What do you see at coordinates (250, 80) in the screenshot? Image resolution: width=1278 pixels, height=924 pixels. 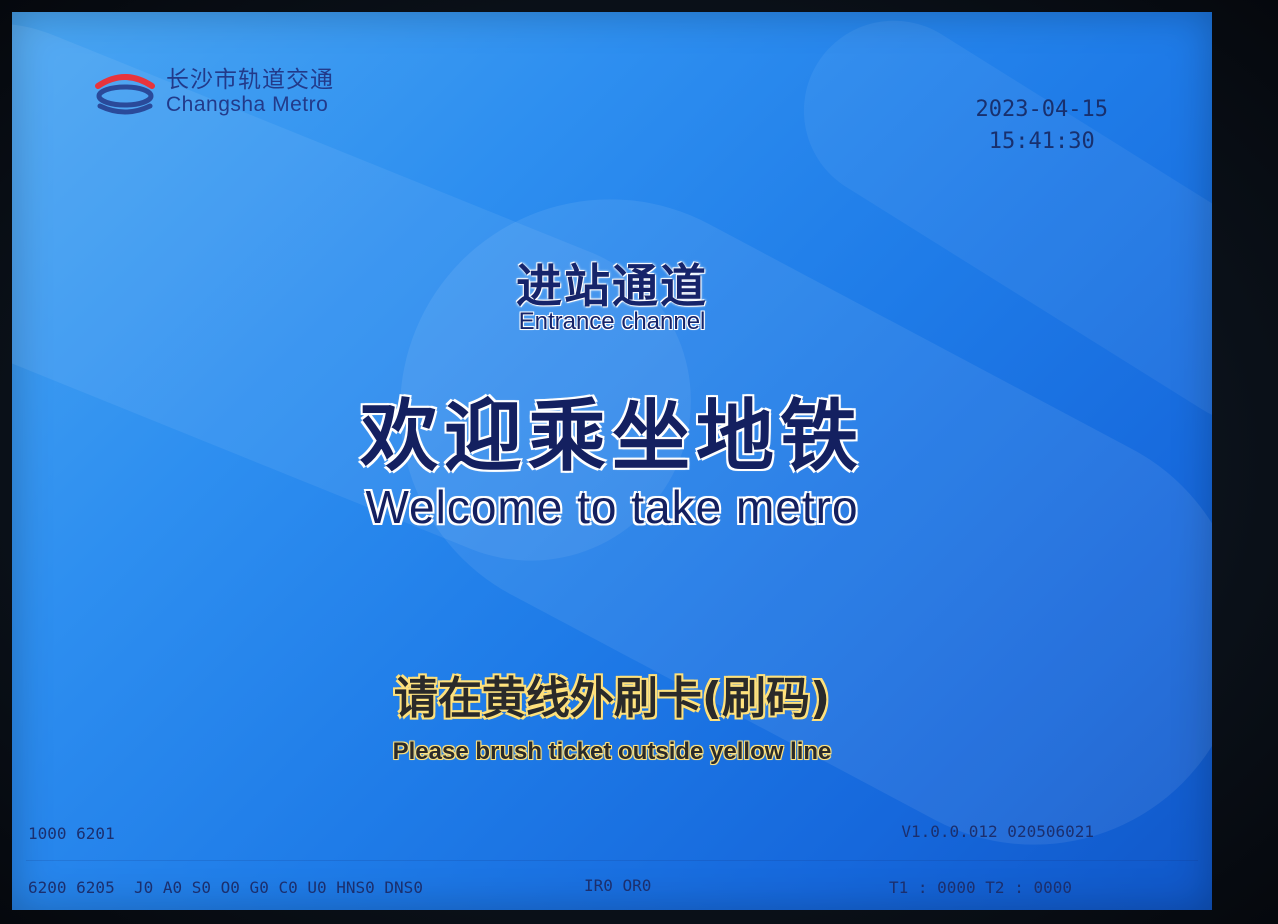 I see `brand-name-cn: 长沙市轨道交通` at bounding box center [250, 80].